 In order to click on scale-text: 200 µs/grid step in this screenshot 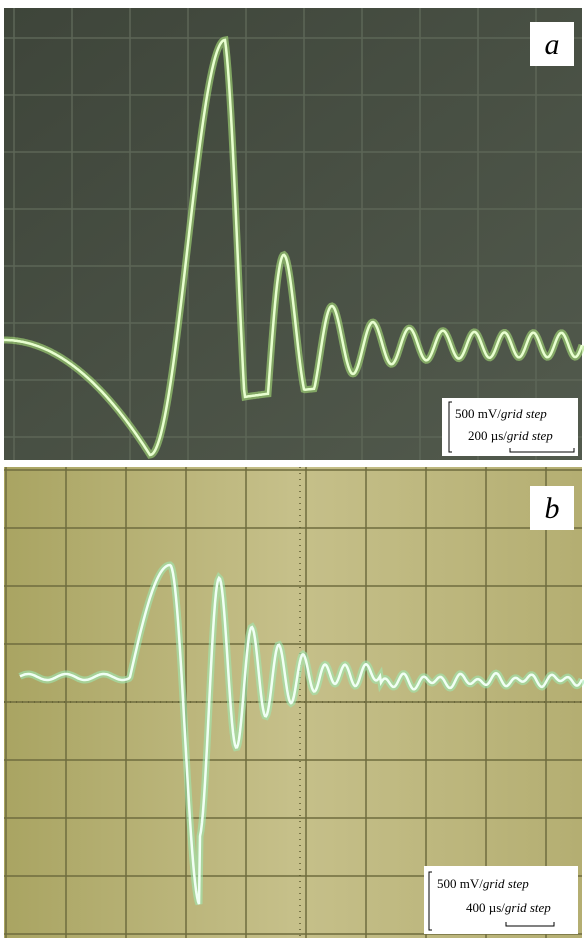, I will do `click(510, 435)`.